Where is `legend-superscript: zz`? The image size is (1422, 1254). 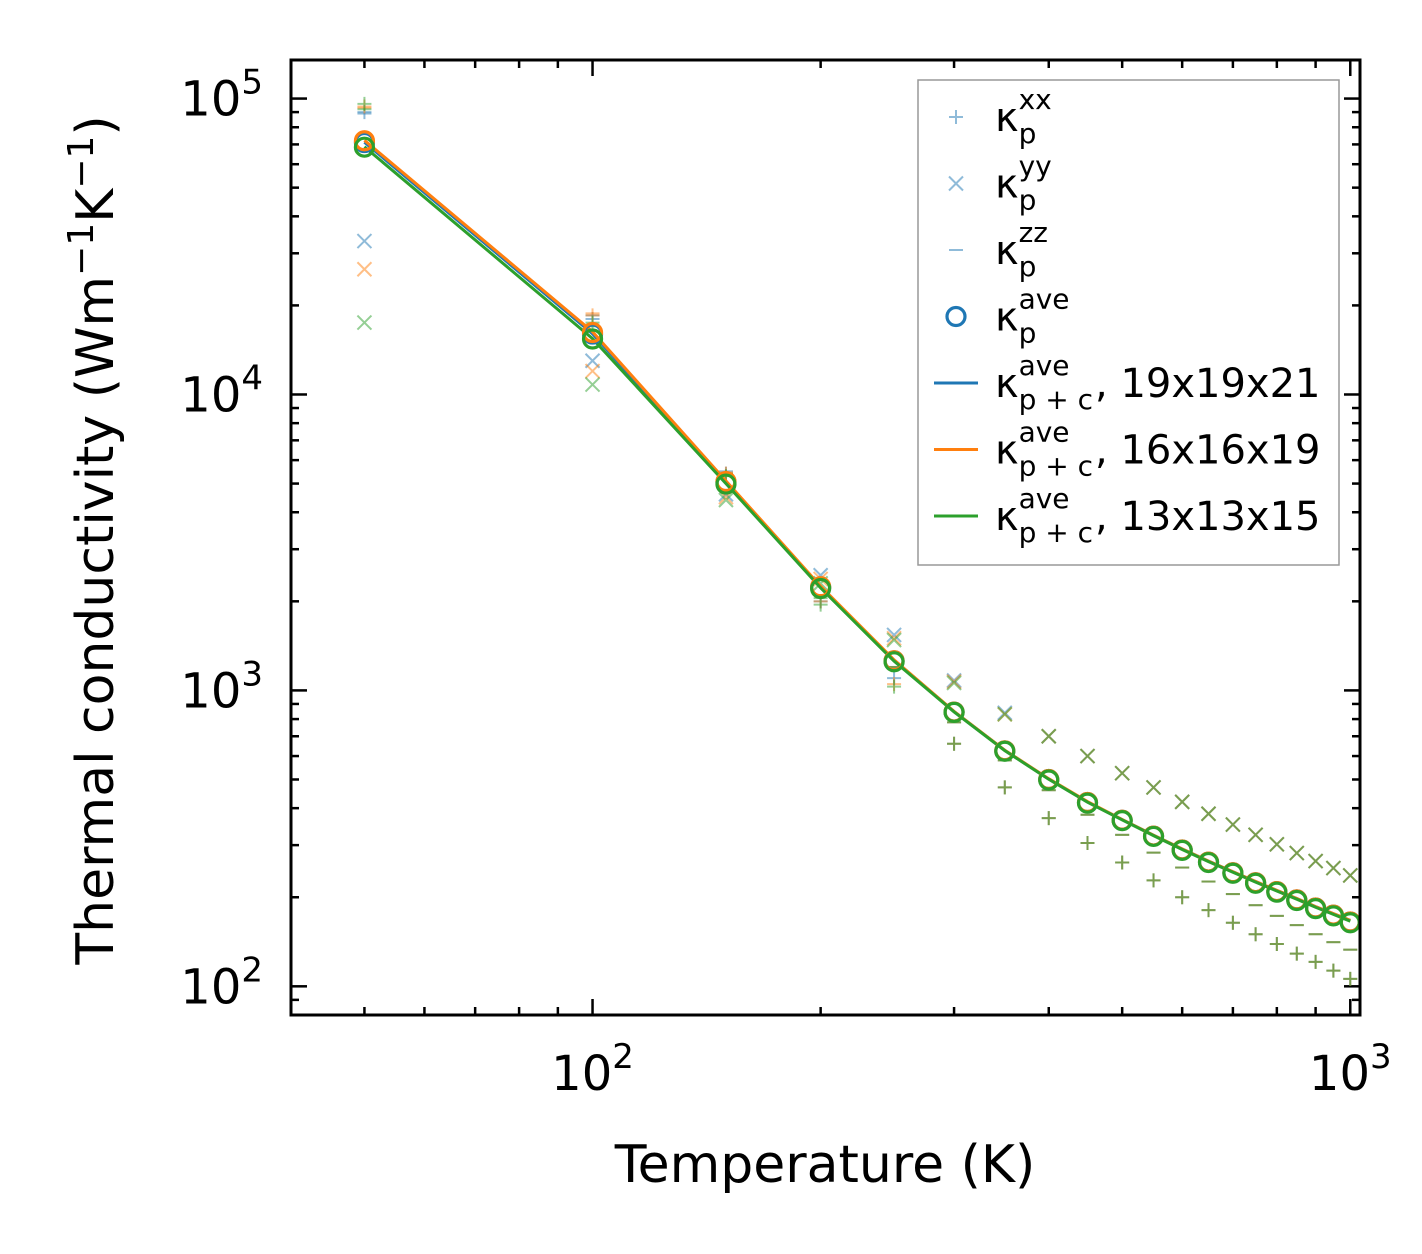
legend-superscript: zz is located at coordinates (1033, 232).